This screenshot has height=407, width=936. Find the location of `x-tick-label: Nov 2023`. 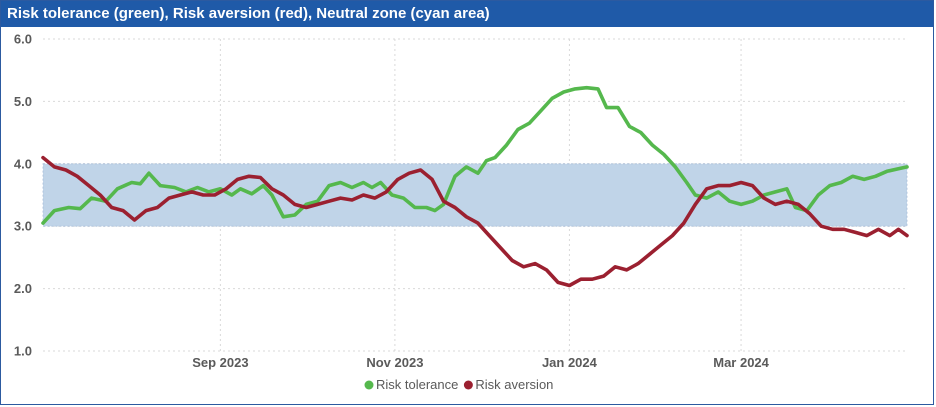

x-tick-label: Nov 2023 is located at coordinates (394, 362).